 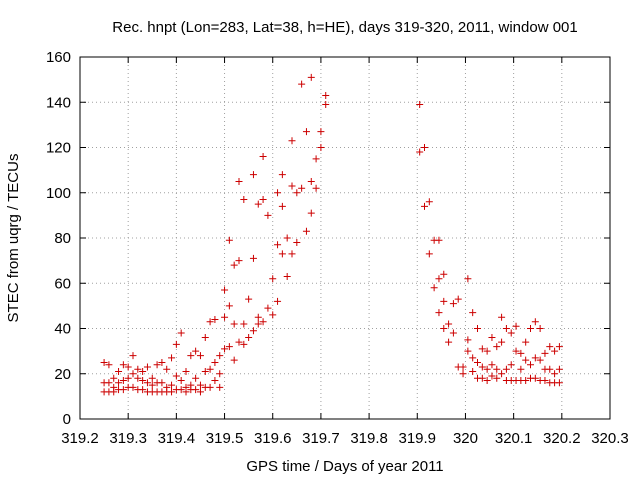 I want to click on x-tick-label: 319.6, so click(x=273, y=438).